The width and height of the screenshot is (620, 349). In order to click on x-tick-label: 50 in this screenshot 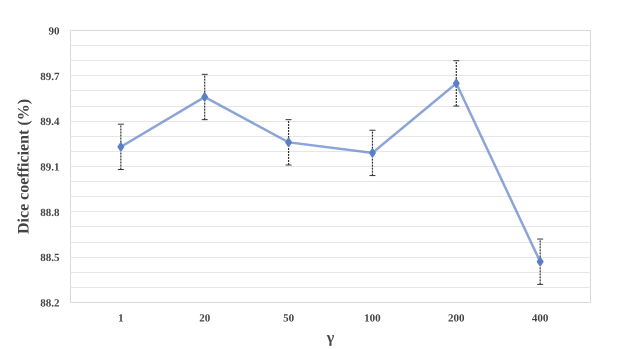, I will do `click(289, 318)`.